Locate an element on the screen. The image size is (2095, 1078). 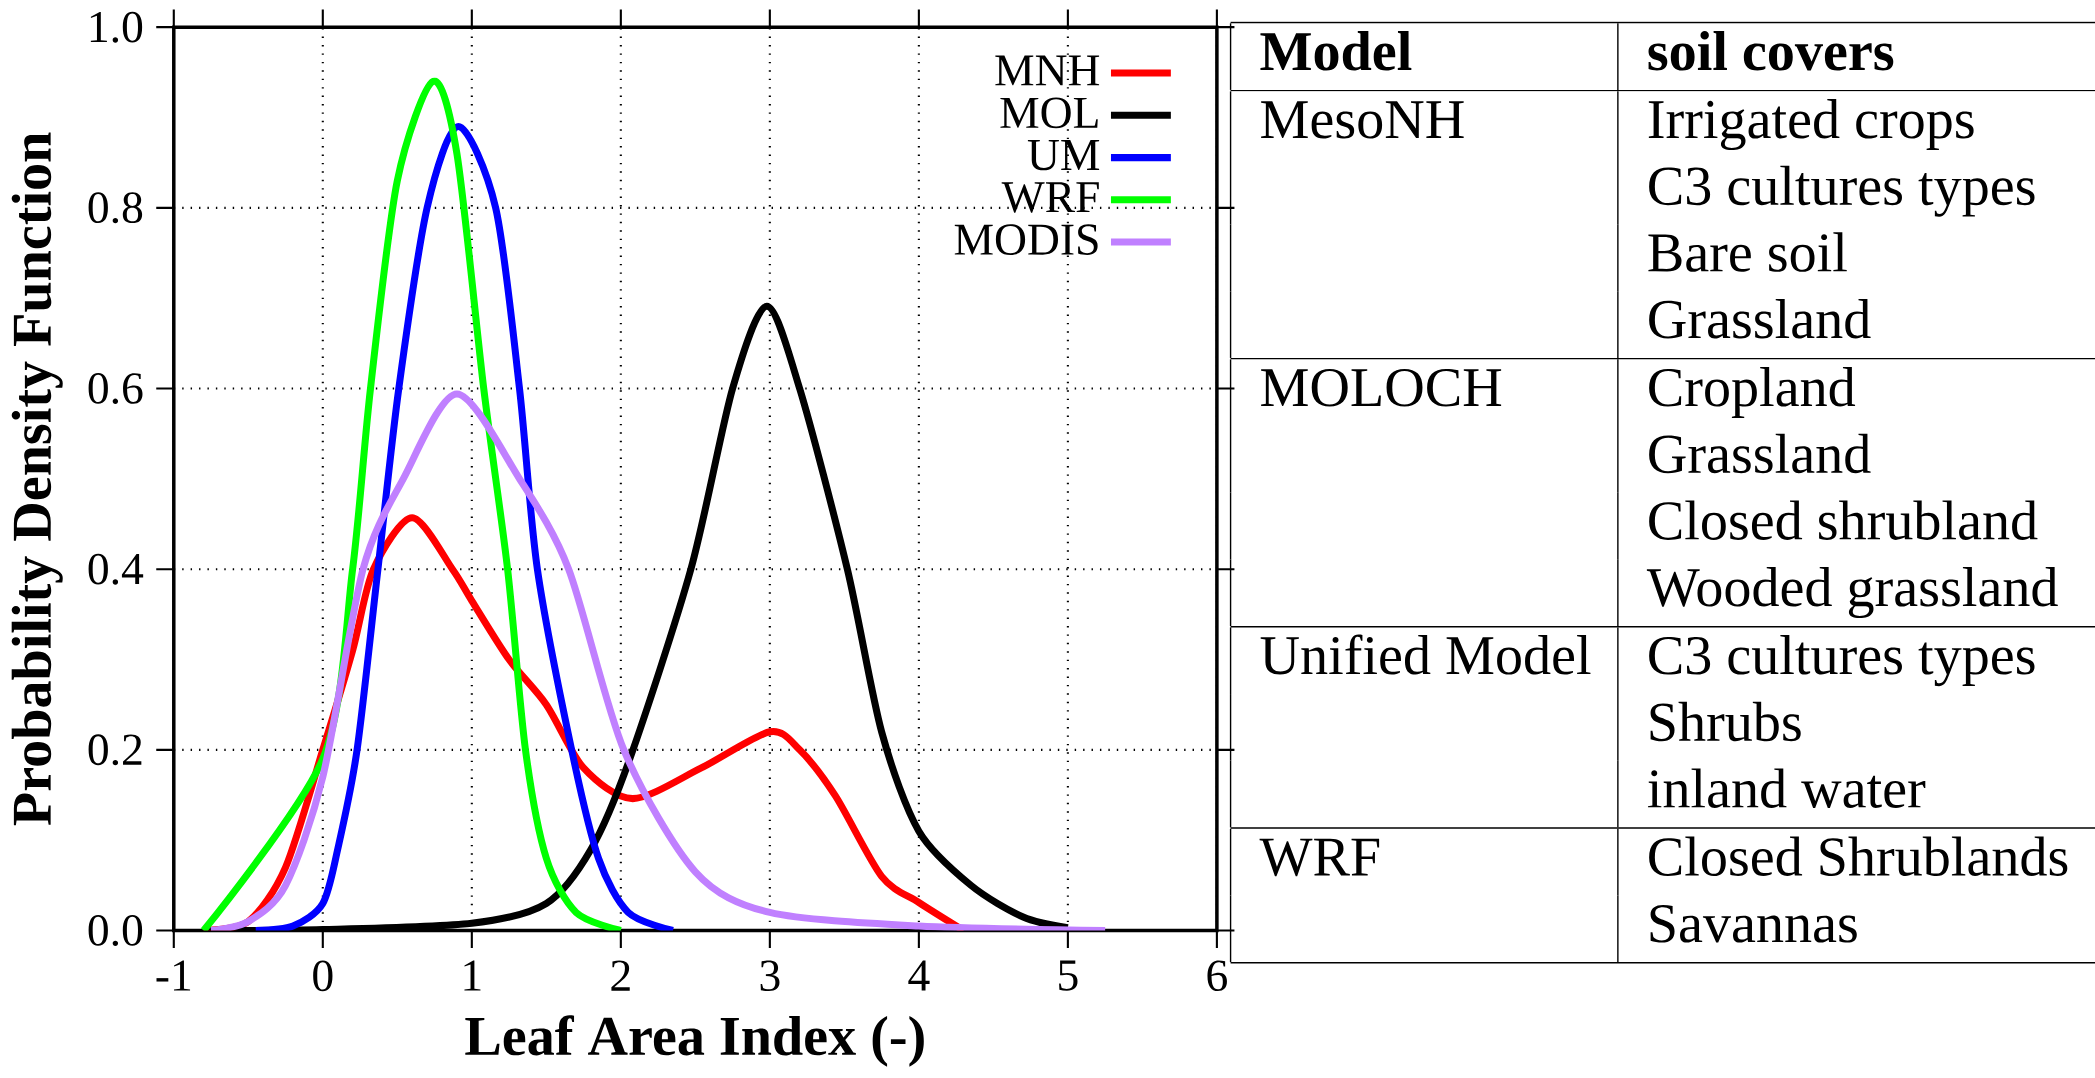
text: Unified Model is located at coordinates (1425, 654).